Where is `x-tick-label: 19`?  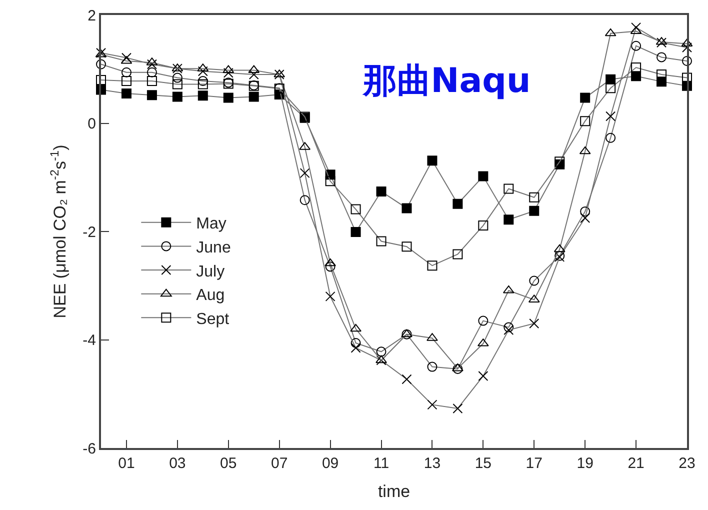 x-tick-label: 19 is located at coordinates (585, 463).